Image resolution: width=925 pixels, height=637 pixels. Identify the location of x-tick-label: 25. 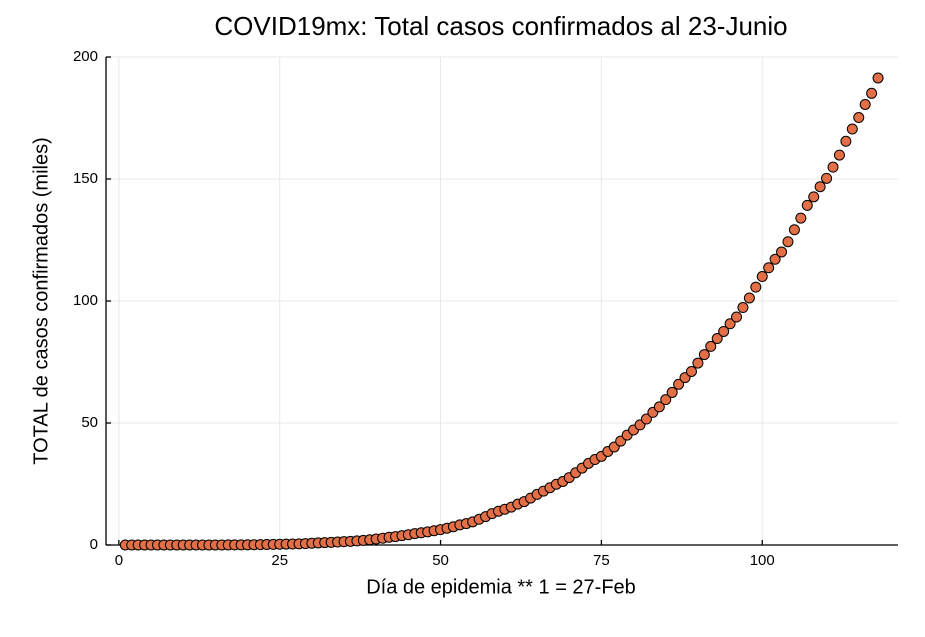
(279, 560).